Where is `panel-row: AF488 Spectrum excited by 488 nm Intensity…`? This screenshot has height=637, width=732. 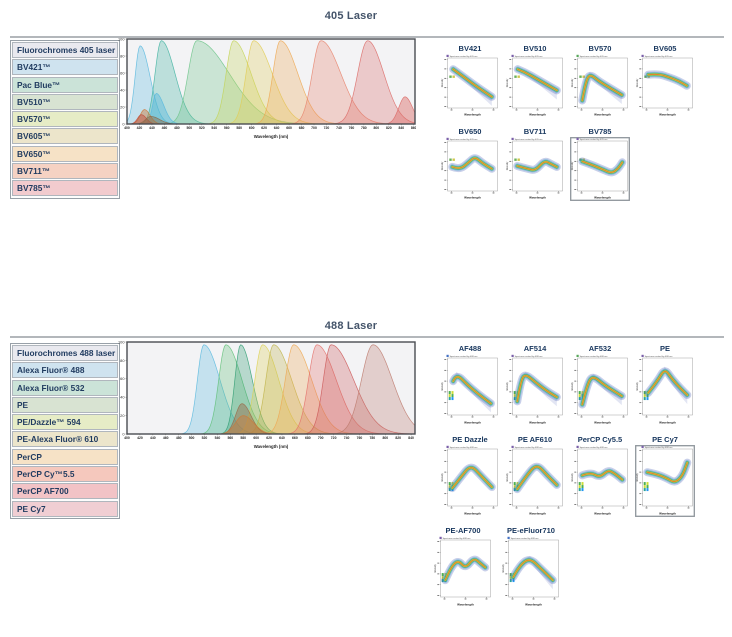
panel-row: AF488 Spectrum excited by 488 nm Intensity… is located at coordinates (567, 385).